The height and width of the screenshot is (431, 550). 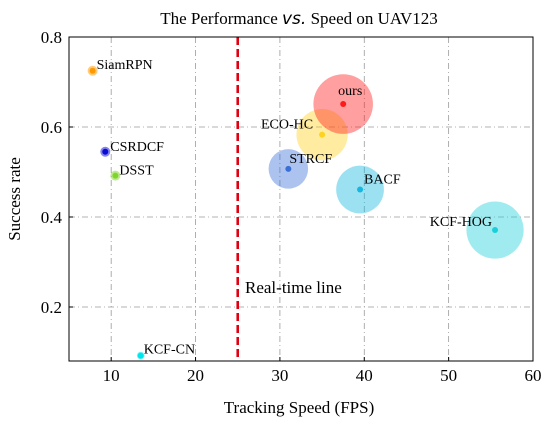 I want to click on point-eco-hc, so click(x=322, y=134).